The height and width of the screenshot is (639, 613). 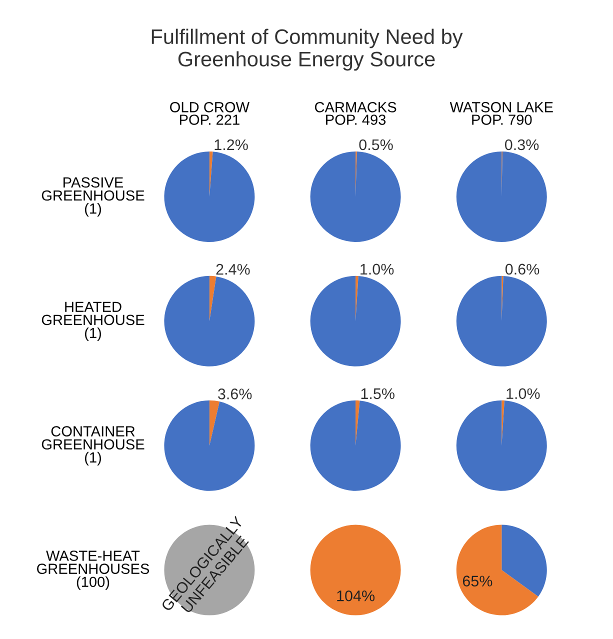 I want to click on data-label: 65%, so click(x=477, y=581).